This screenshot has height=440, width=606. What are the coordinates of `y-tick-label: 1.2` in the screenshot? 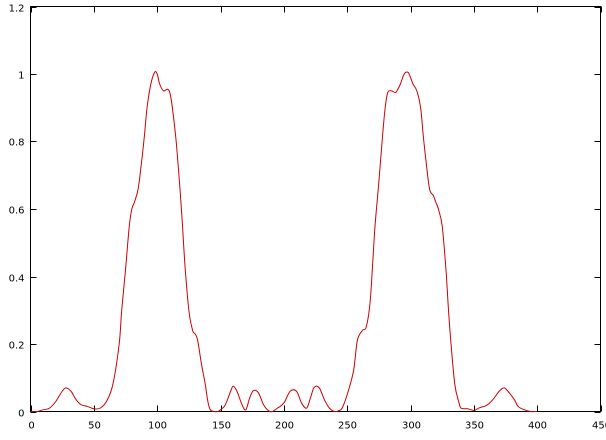 It's located at (17, 9).